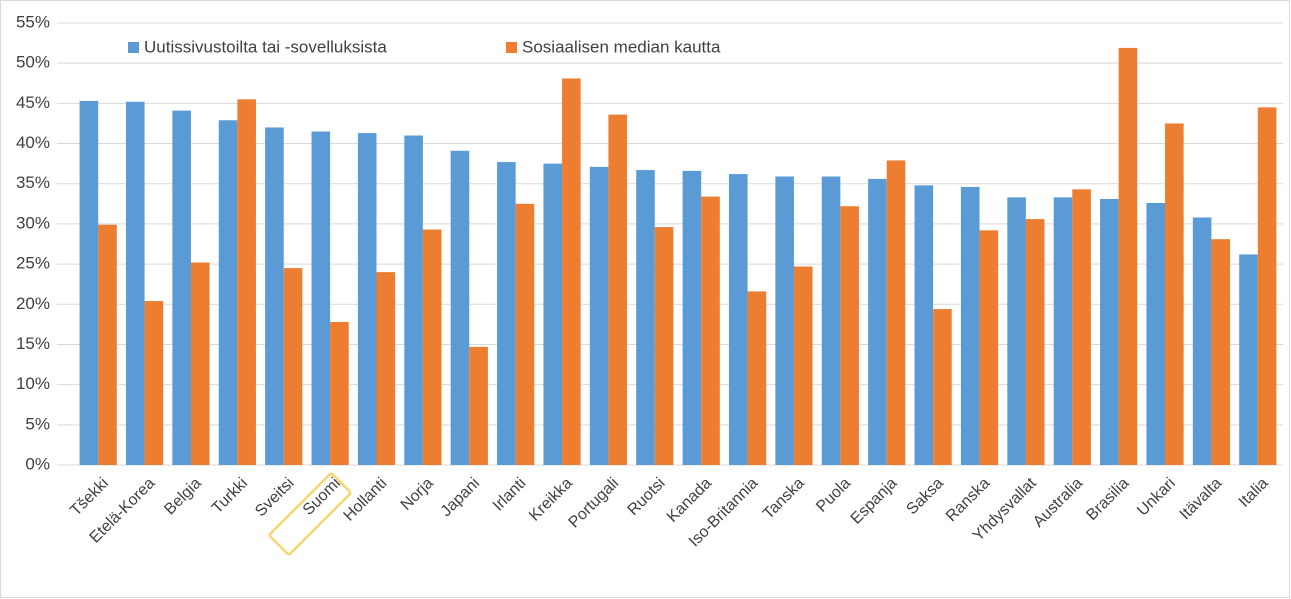 The height and width of the screenshot is (599, 1291). What do you see at coordinates (784, 499) in the screenshot?
I see `x-tick-label: Tanska` at bounding box center [784, 499].